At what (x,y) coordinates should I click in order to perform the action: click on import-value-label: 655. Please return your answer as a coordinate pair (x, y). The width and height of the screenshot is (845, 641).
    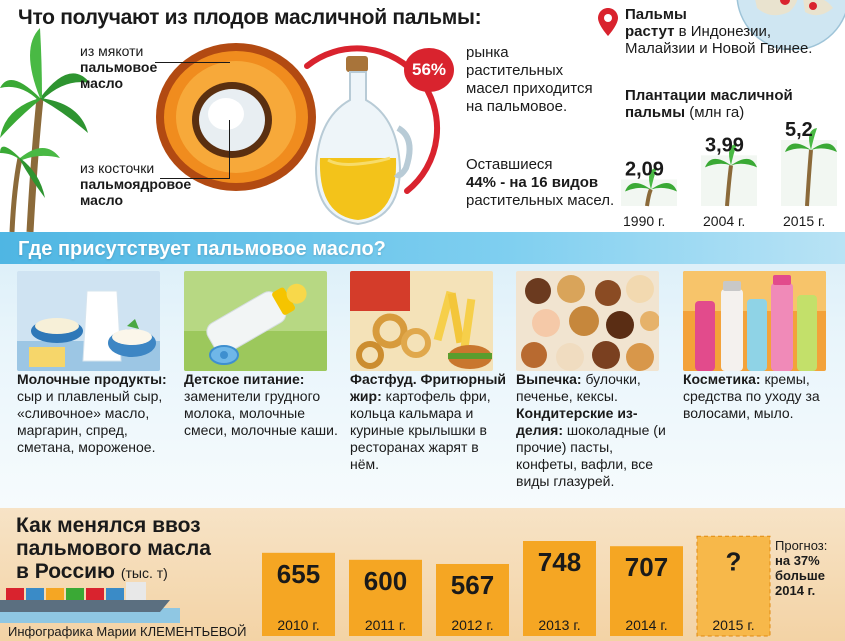
    Looking at the image, I should click on (298, 574).